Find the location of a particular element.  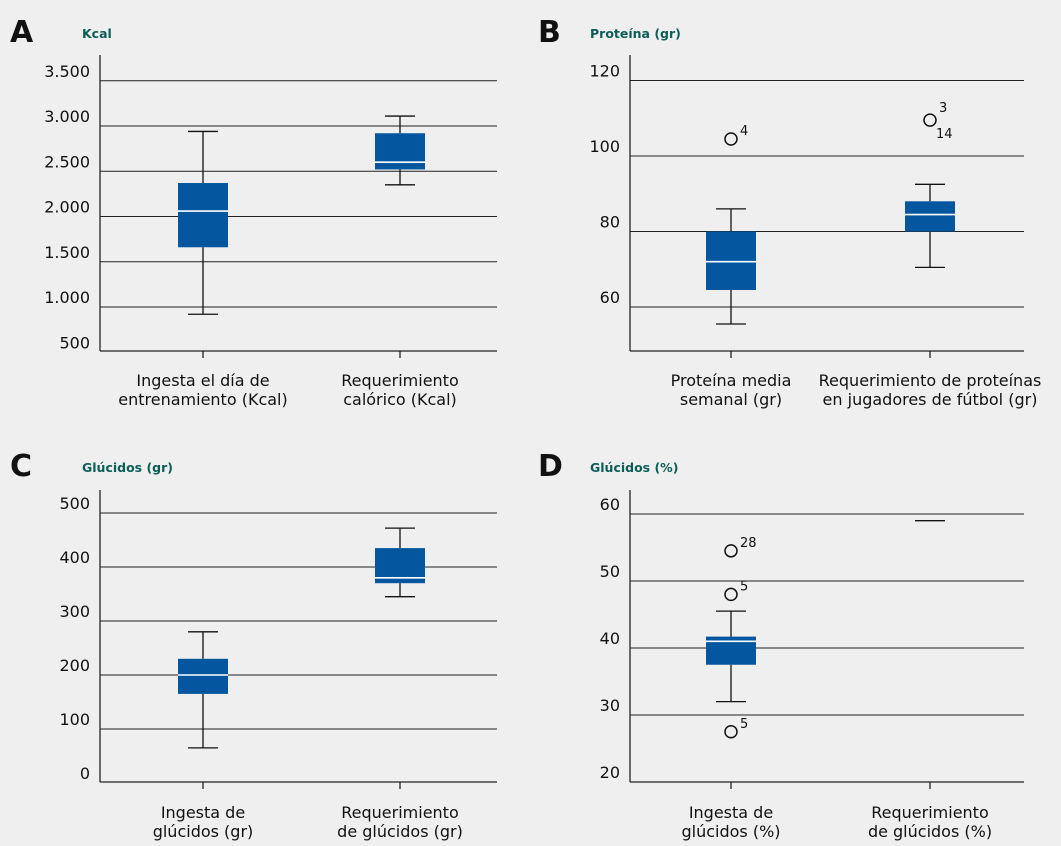

y-tick-label: 300 is located at coordinates (74, 611).